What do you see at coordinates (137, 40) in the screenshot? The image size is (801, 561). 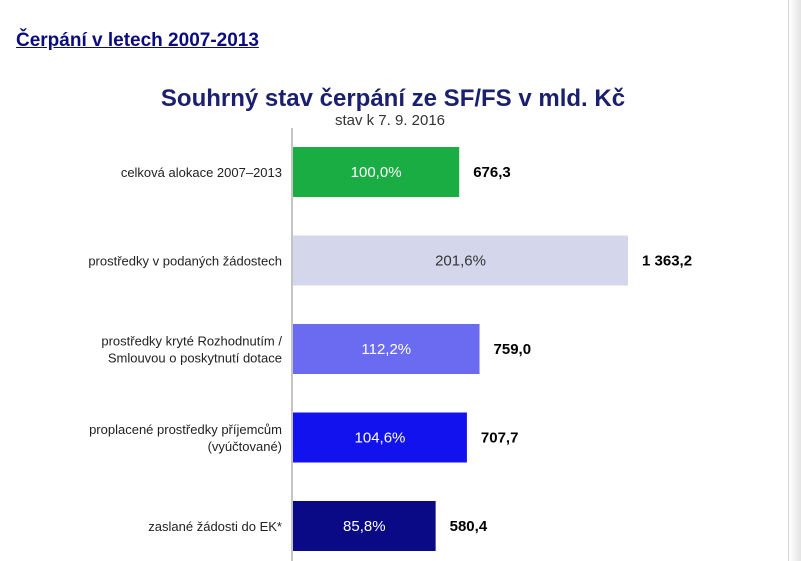 I see `section-link: Čerpání v letech 2007-2013` at bounding box center [137, 40].